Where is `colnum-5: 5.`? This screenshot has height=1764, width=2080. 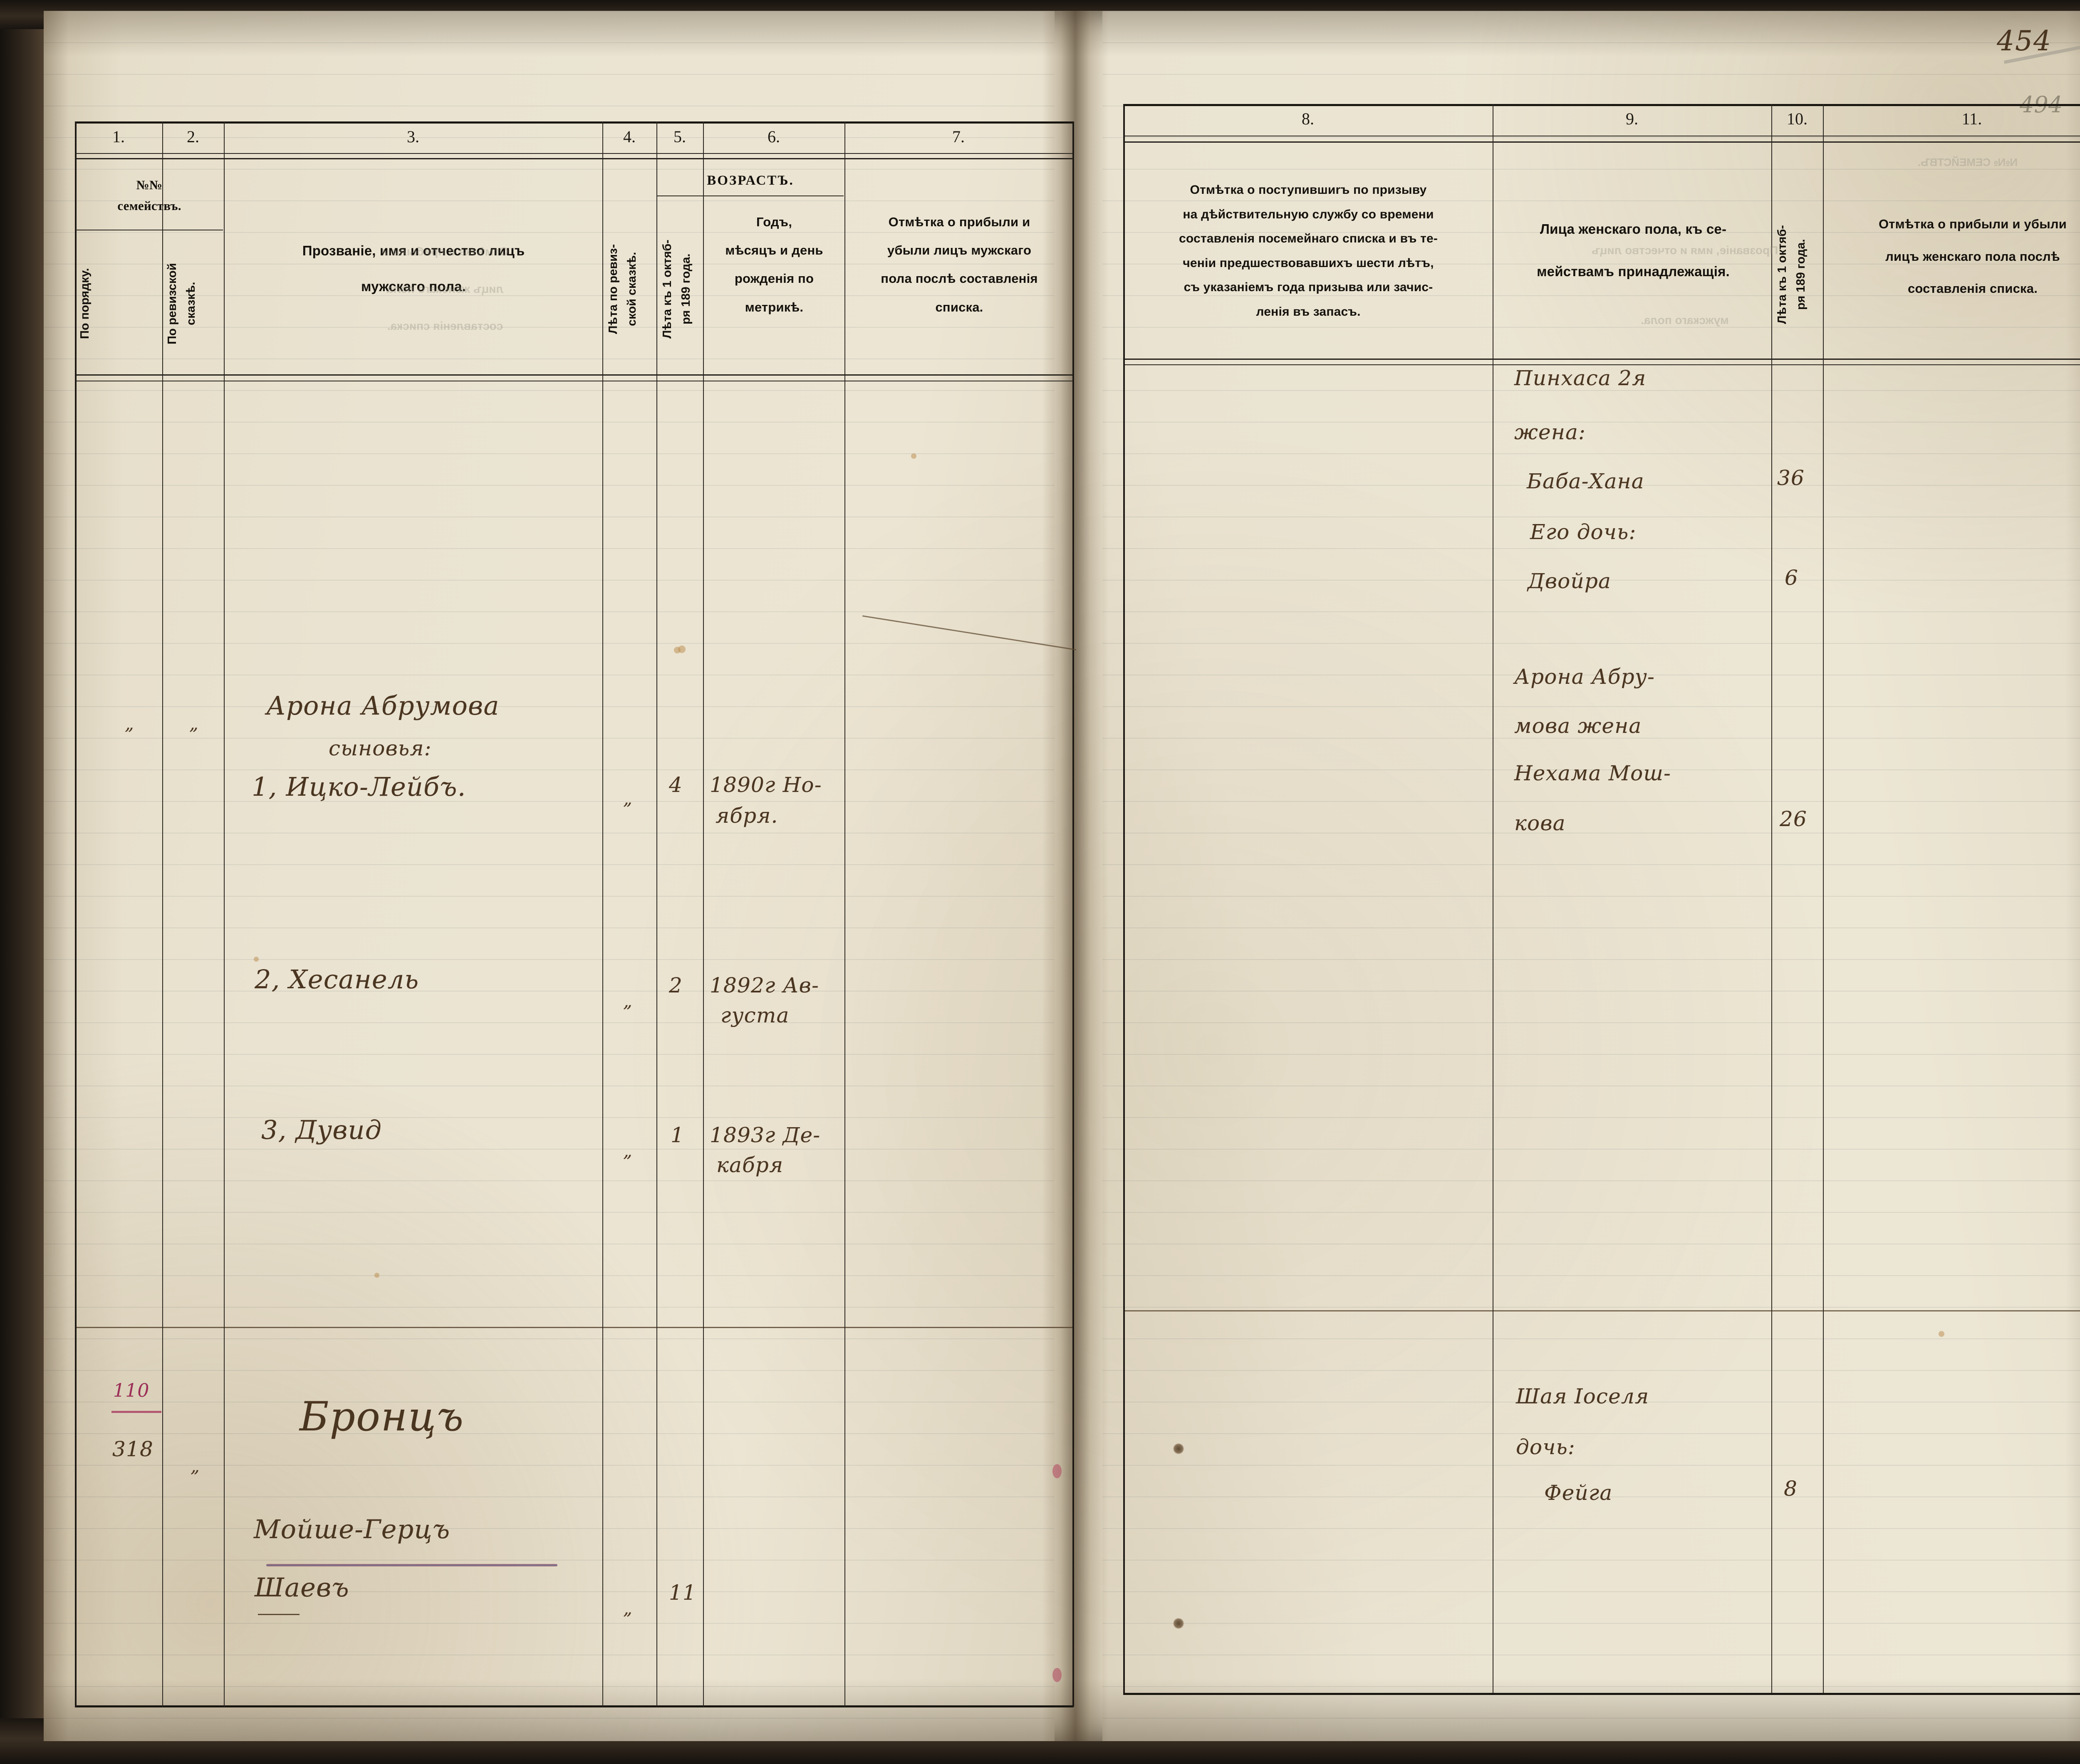
colnum-5: 5. is located at coordinates (680, 136).